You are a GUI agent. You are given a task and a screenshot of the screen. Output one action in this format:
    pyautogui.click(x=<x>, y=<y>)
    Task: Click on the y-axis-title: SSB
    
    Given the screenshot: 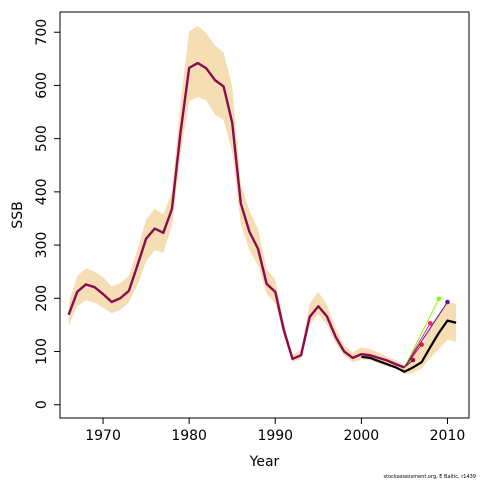 What is the action you would take?
    pyautogui.click(x=18, y=214)
    